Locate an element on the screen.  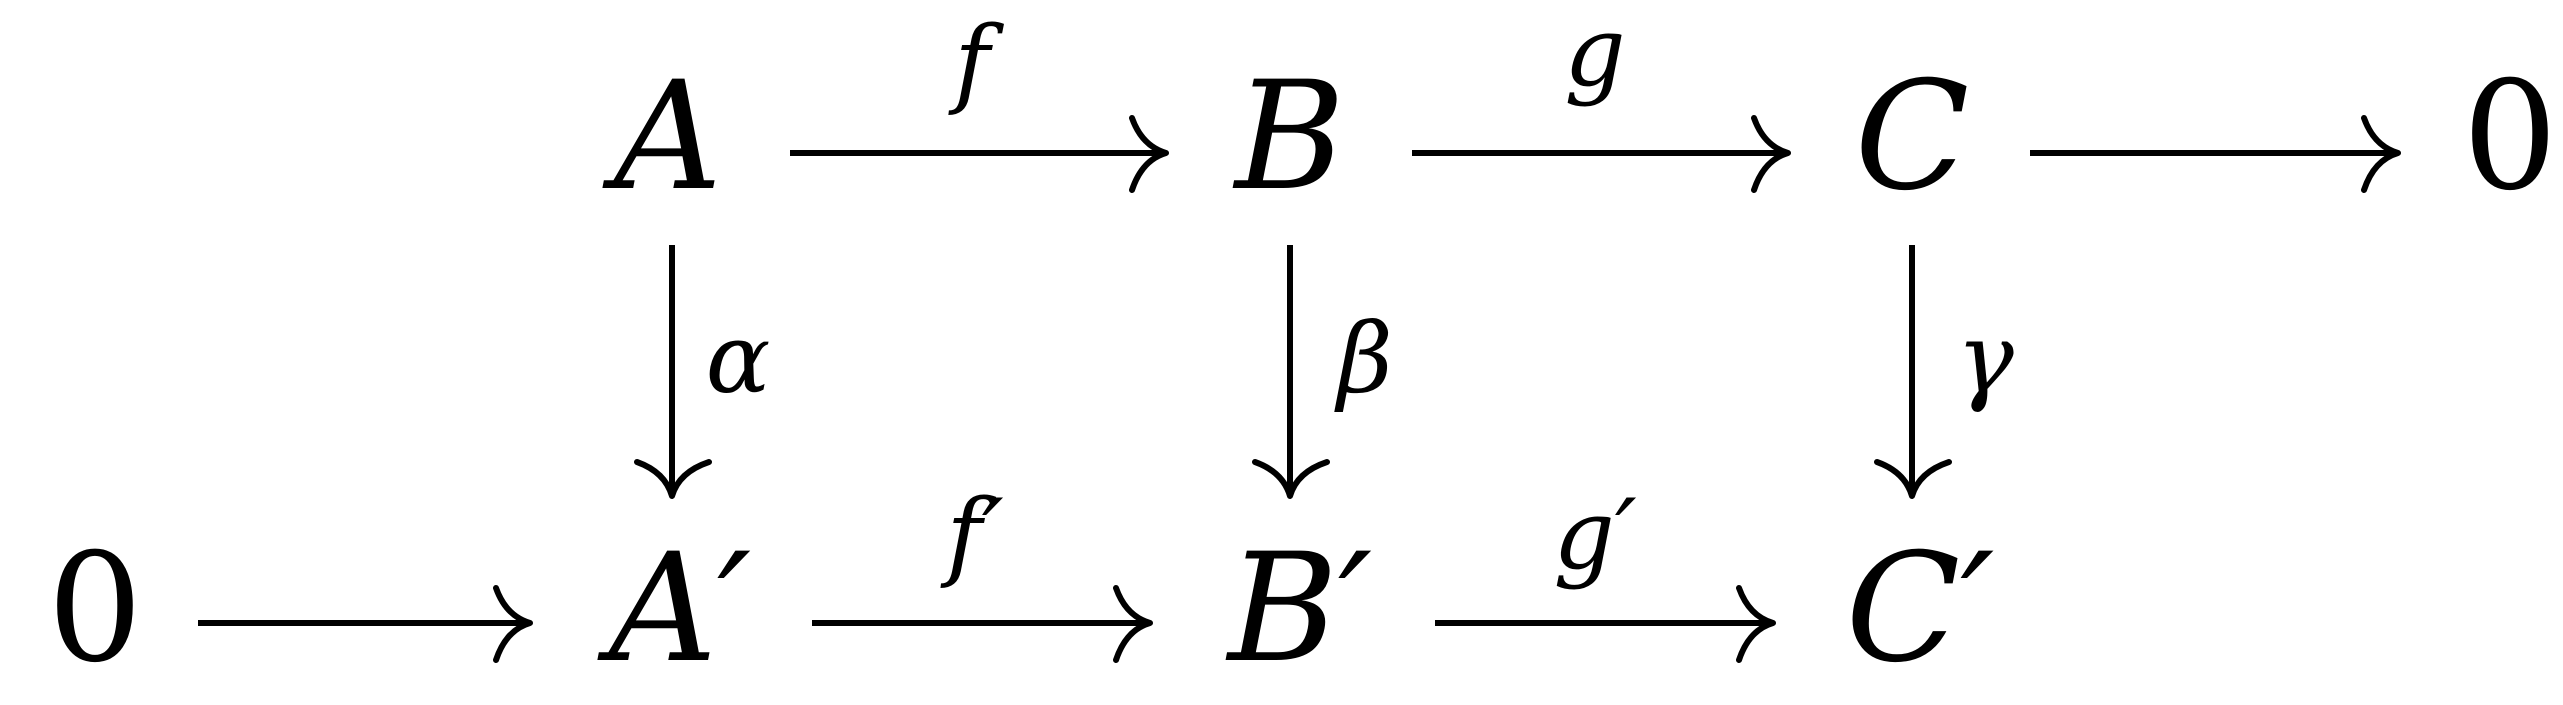
label-gamma: γ is located at coordinates (1985, 359).